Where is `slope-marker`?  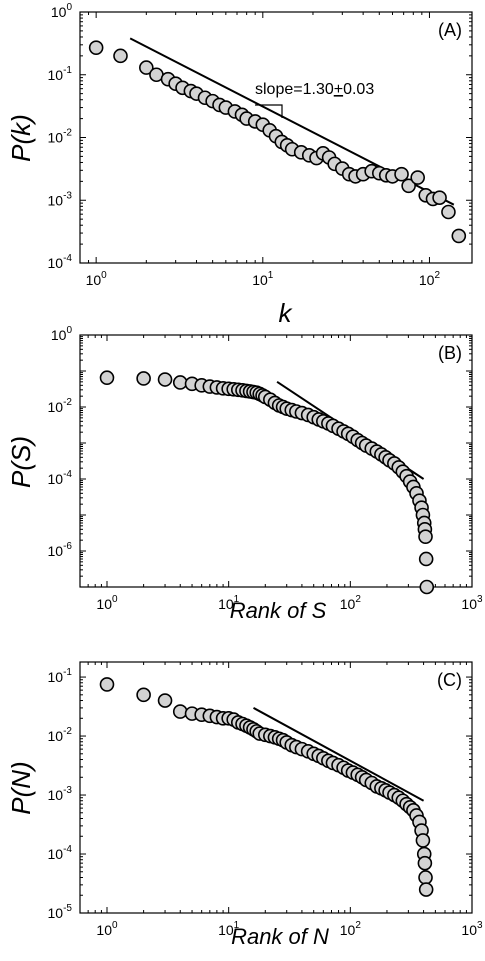 slope-marker is located at coordinates (269, 111).